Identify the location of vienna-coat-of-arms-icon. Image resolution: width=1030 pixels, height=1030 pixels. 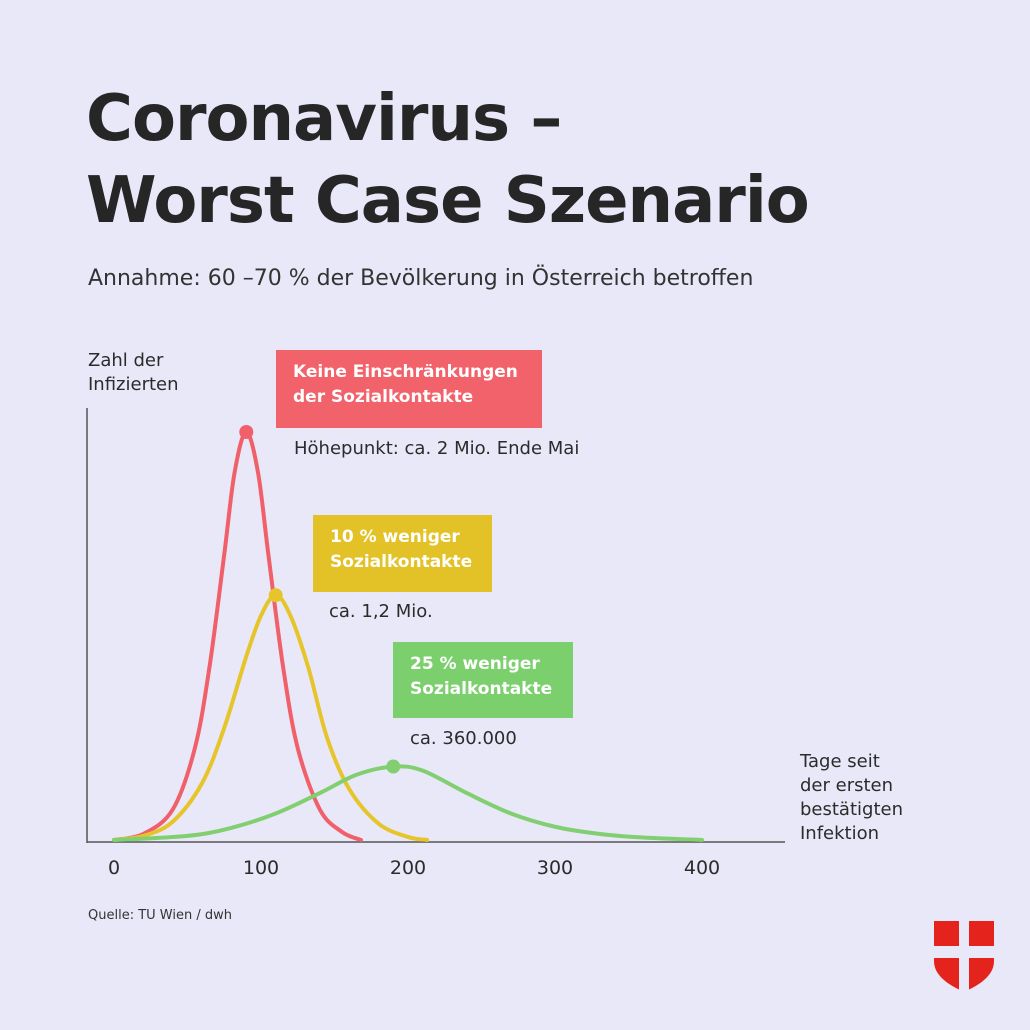
(964, 957).